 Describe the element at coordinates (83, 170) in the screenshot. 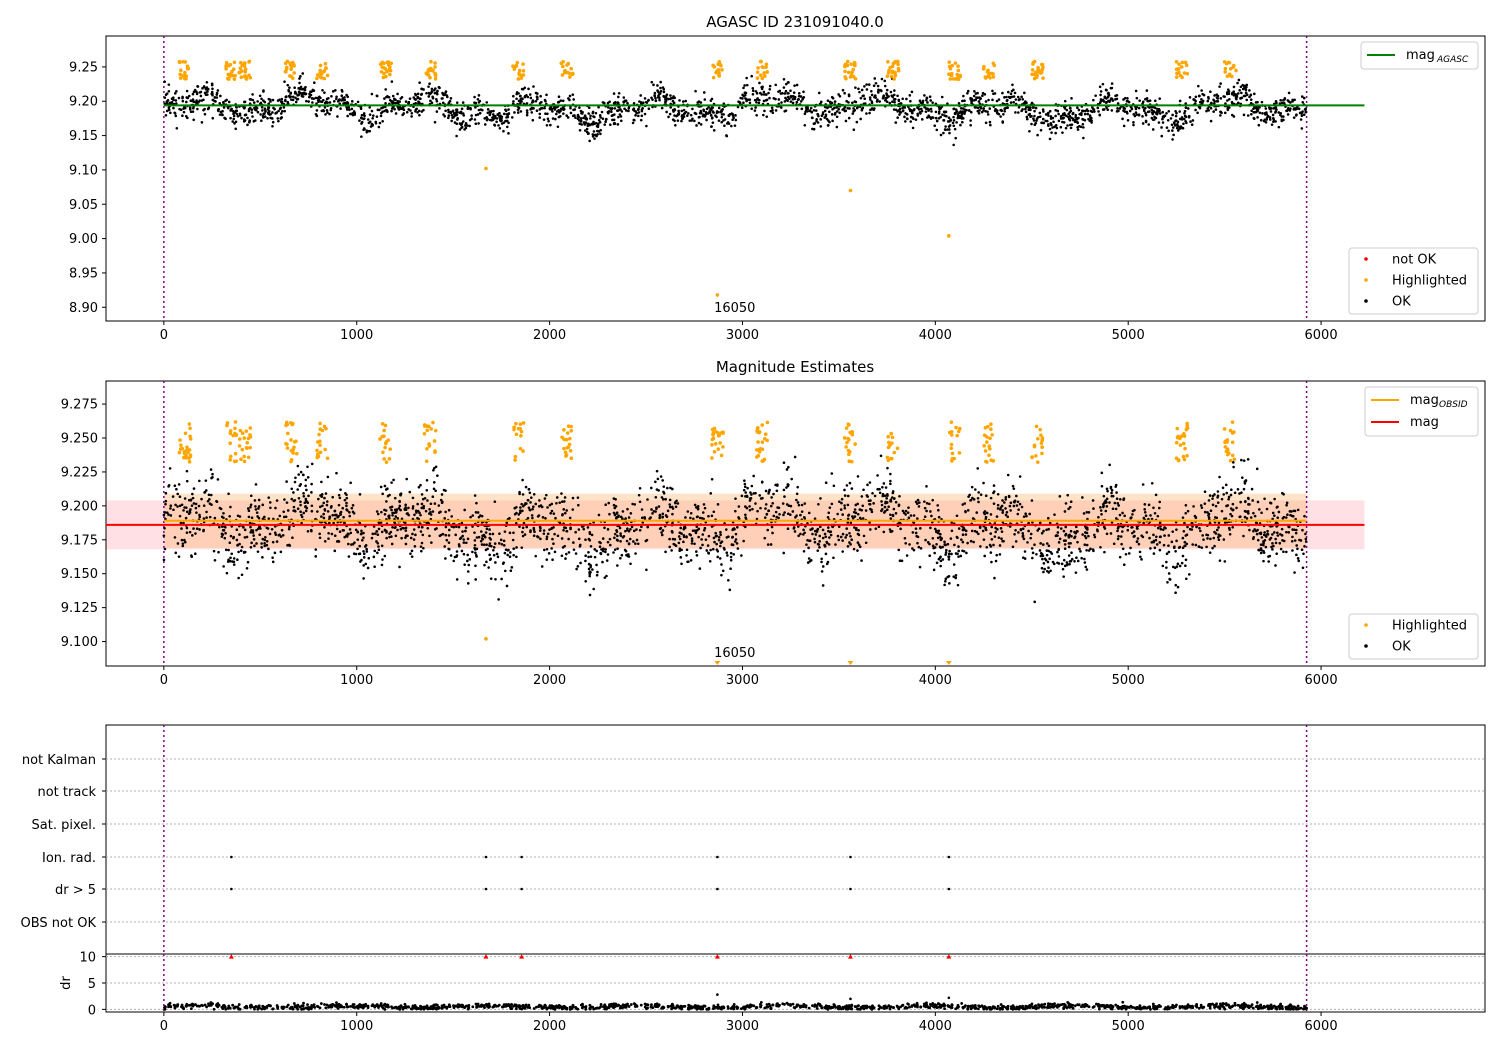

I see `y-tick-label: 9.10` at that location.